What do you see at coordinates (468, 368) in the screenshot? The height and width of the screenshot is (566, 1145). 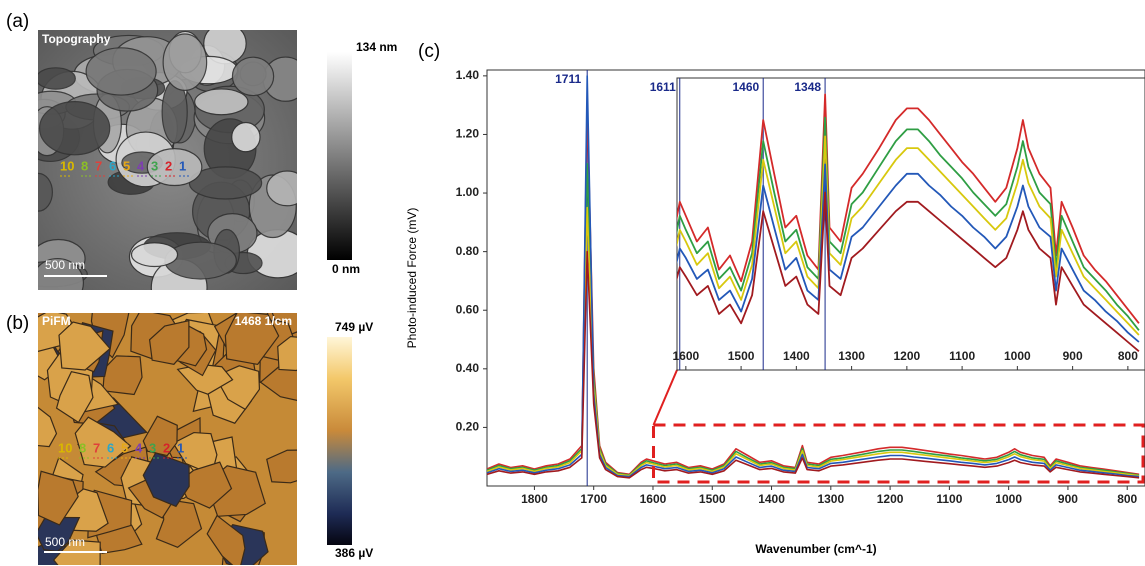 I see `y-tick-label: 0.40` at bounding box center [468, 368].